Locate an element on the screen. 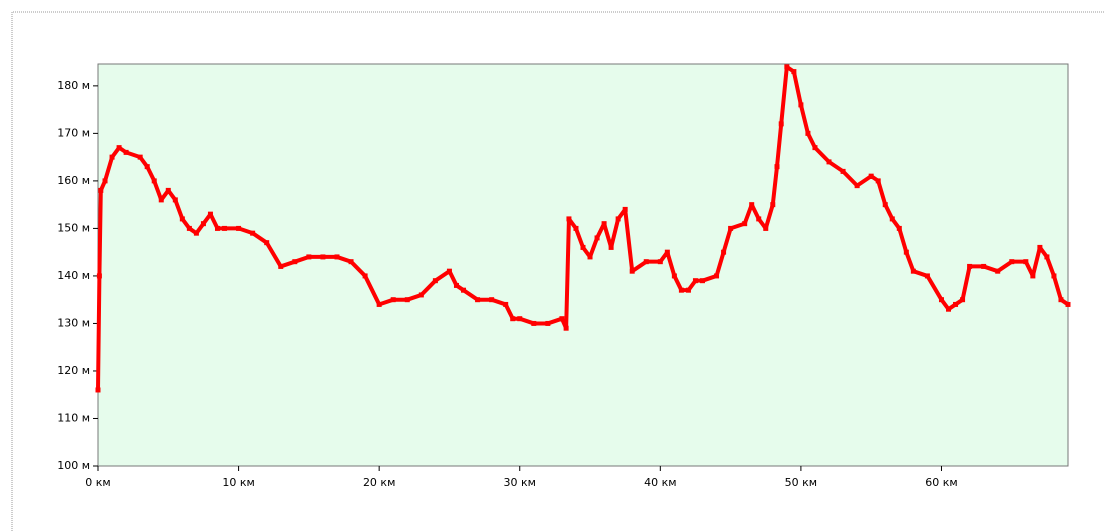 Image resolution: width=1104 pixels, height=531 pixels. y-tick-label: 130 м is located at coordinates (73, 322).